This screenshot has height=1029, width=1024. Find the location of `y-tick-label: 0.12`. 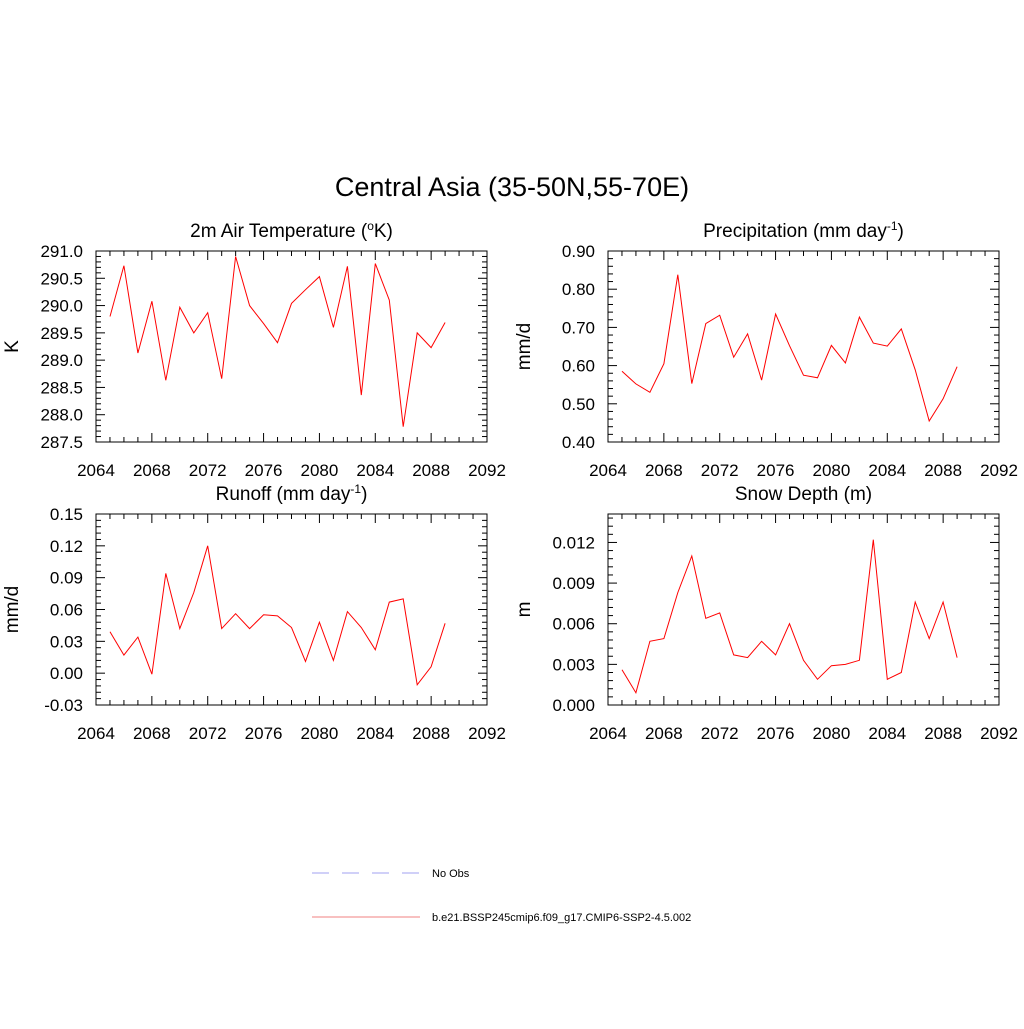

y-tick-label: 0.12 is located at coordinates (66, 546).